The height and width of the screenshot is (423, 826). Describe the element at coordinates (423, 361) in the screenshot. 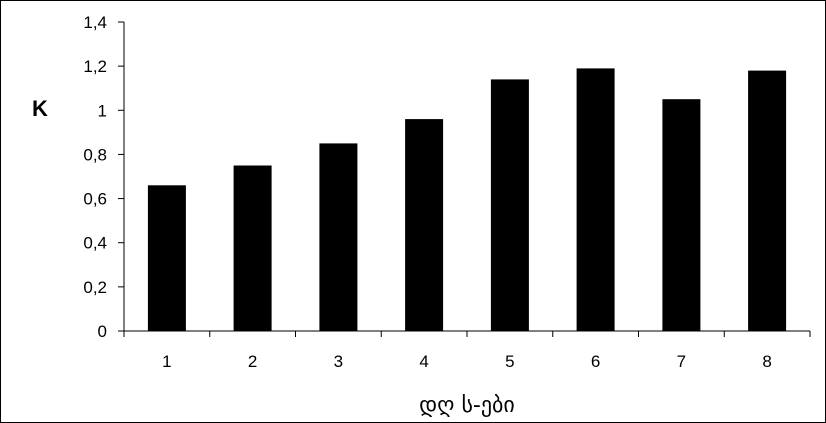

I see `x-tick-label: 4` at that location.